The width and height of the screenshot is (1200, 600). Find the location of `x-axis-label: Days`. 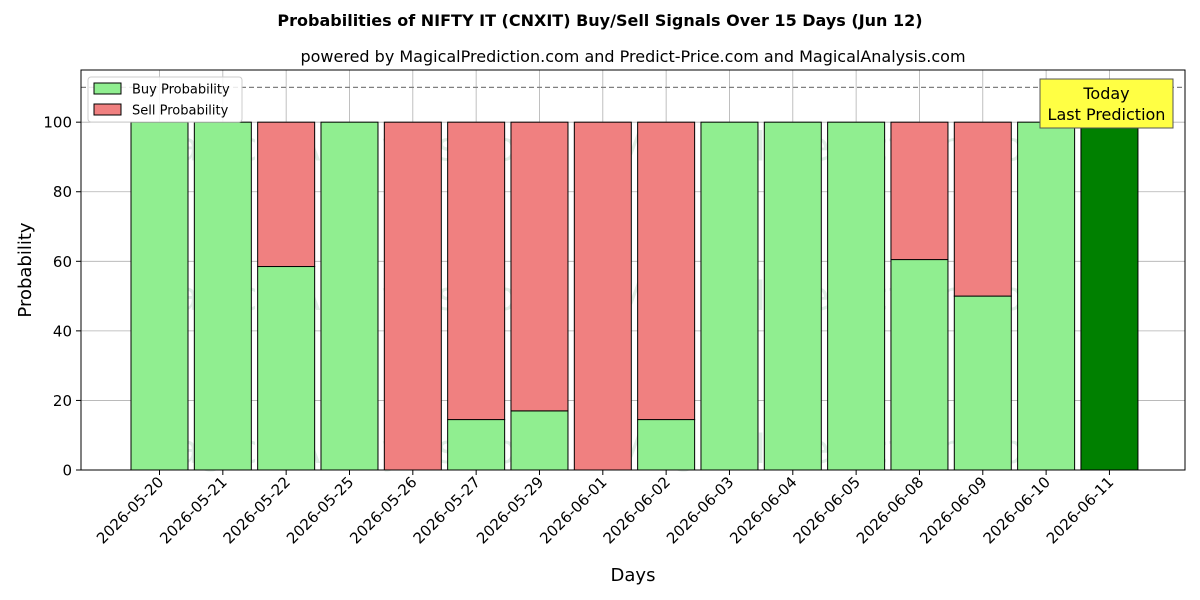

x-axis-label: Days is located at coordinates (633, 575).